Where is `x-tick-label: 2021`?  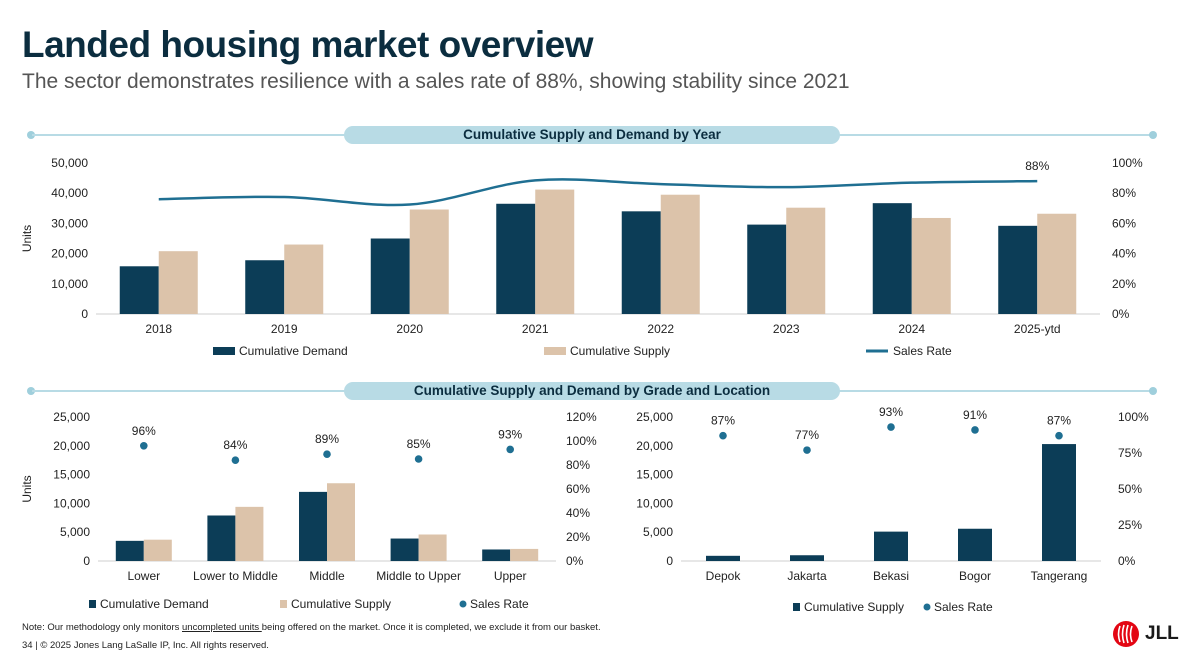 x-tick-label: 2021 is located at coordinates (535, 329).